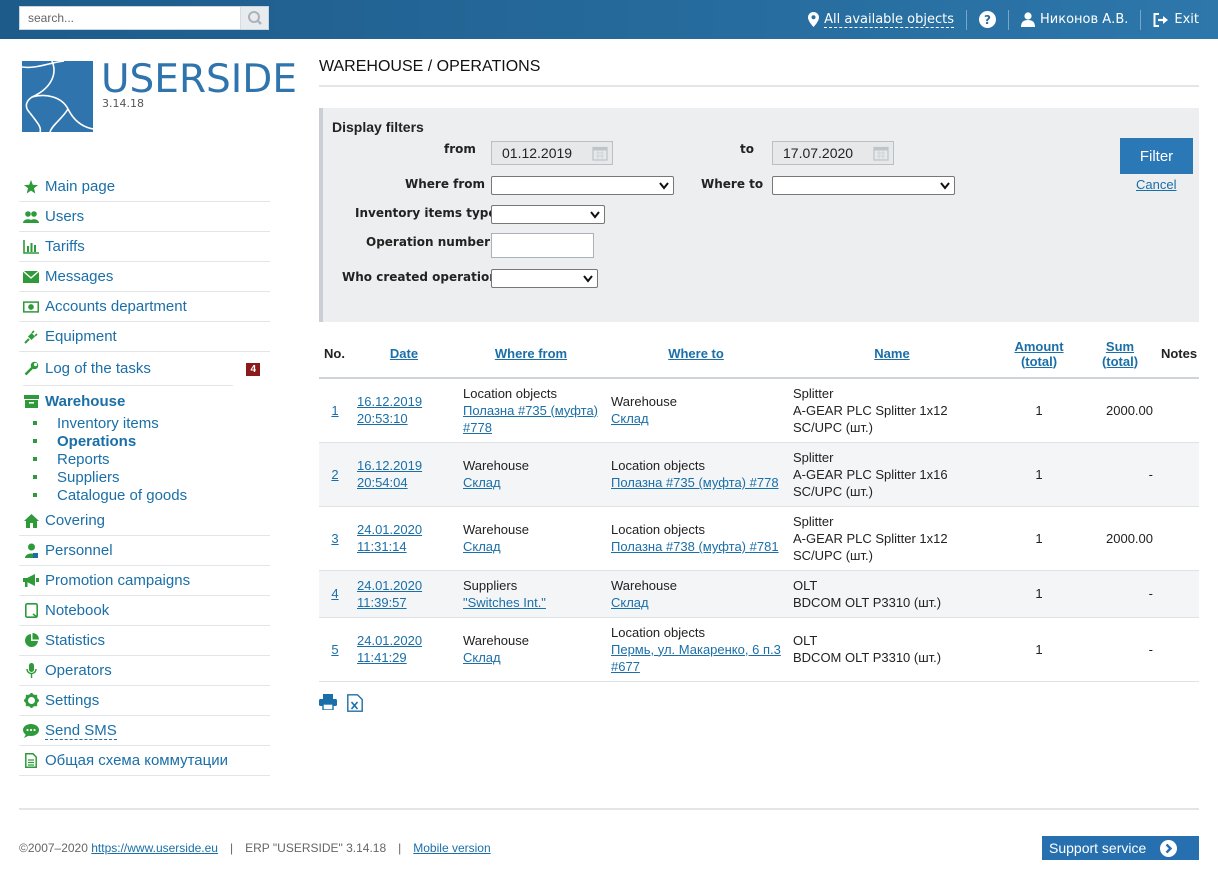 The height and width of the screenshot is (888, 1218). I want to click on sidebar-item-main-page: Main page, so click(144, 187).